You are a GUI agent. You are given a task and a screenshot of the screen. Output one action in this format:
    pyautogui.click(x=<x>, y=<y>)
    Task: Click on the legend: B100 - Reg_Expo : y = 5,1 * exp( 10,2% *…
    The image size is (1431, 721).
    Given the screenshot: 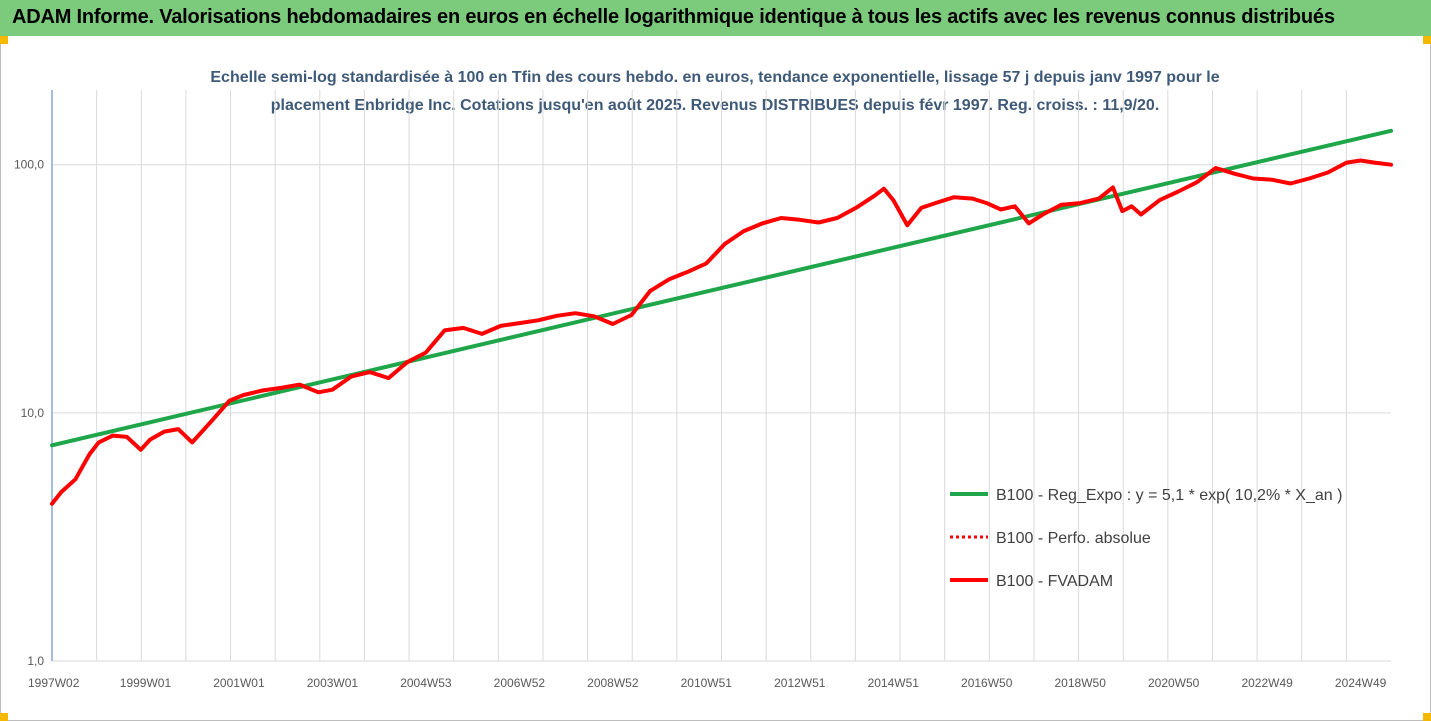 What is the action you would take?
    pyautogui.click(x=1146, y=538)
    